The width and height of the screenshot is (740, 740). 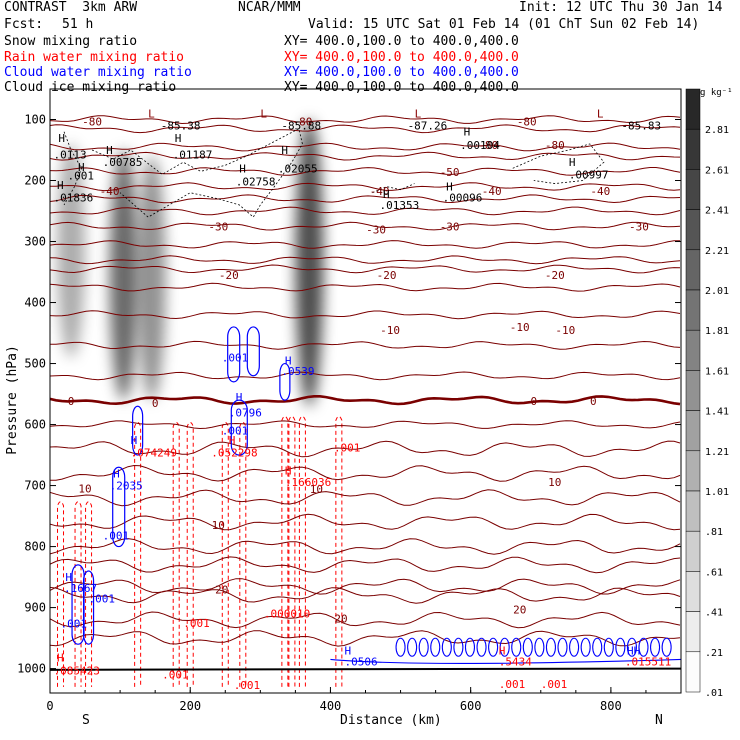 What do you see at coordinates (365, 669) in the screenshot?
I see `surface-line` at bounding box center [365, 669].